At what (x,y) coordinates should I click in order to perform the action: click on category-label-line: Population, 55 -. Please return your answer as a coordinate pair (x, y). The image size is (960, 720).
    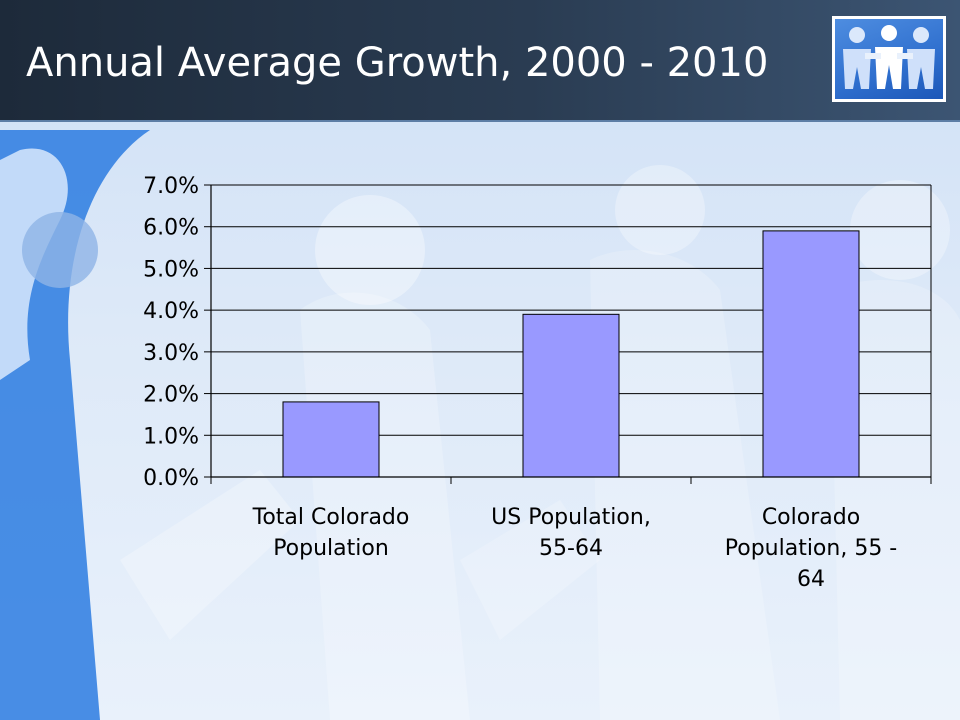
    Looking at the image, I should click on (811, 548).